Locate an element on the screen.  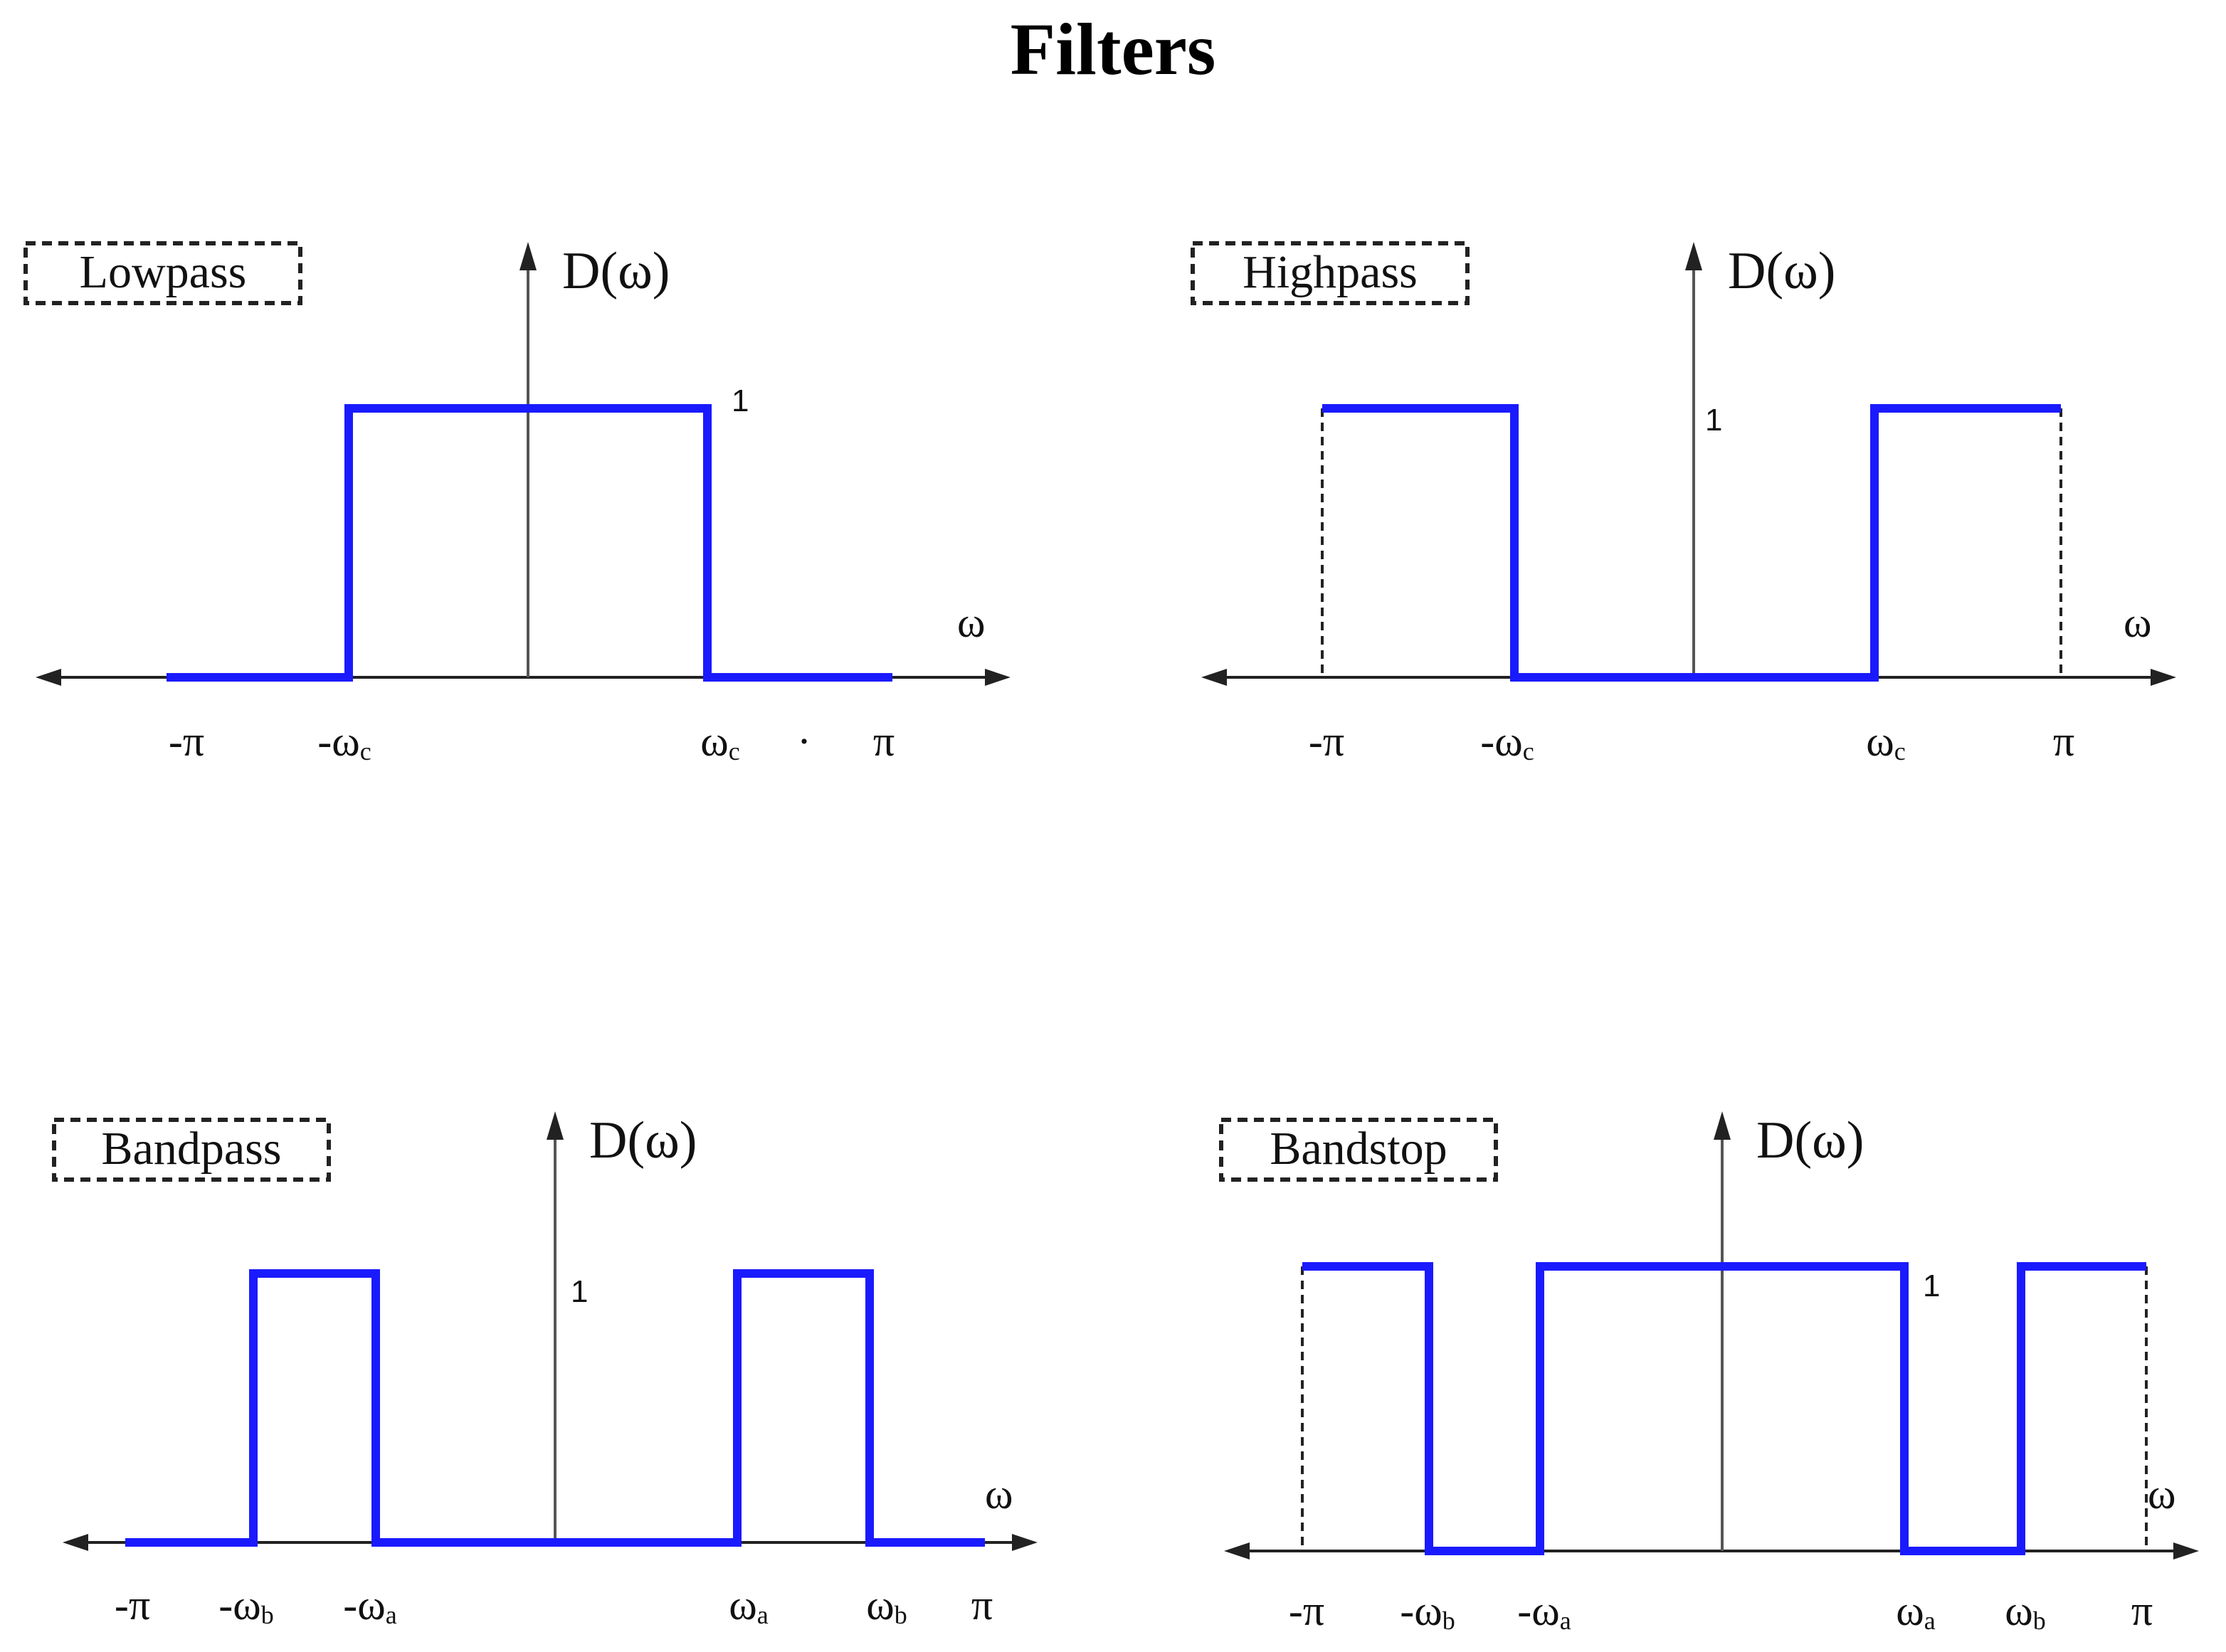
panel-title: Lowpass is located at coordinates (164, 272).